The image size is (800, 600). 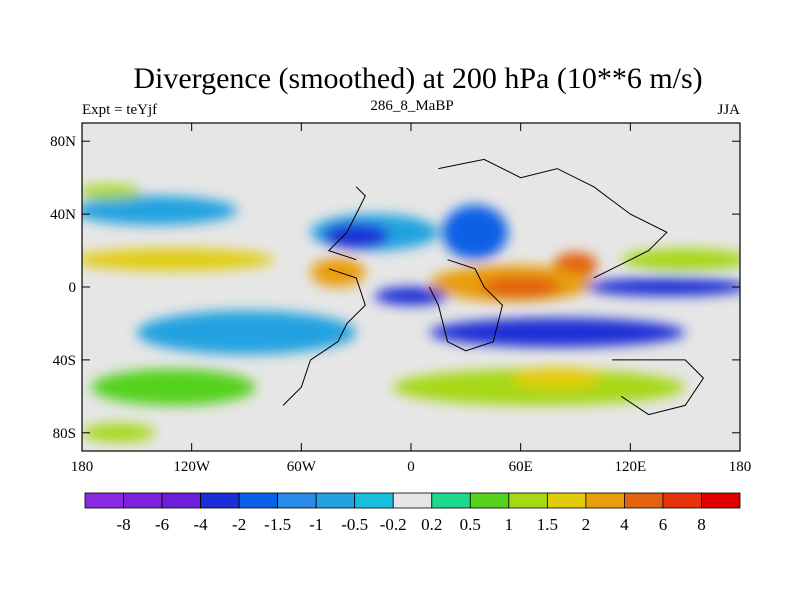 I want to click on season-label: JJA, so click(x=728, y=110).